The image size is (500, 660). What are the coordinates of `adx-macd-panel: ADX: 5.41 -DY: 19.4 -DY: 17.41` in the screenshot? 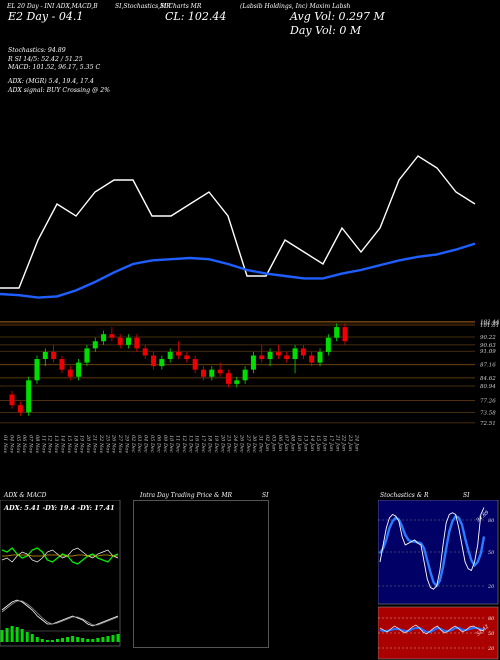 It's located at (60, 573).